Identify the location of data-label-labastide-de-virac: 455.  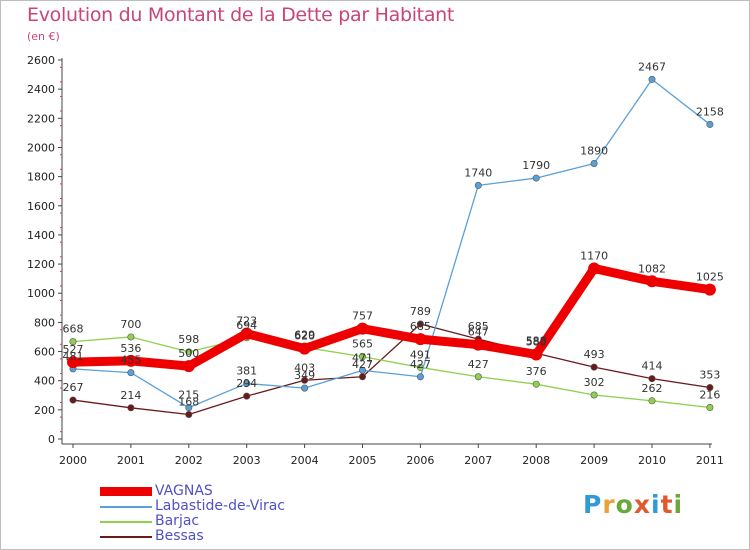
(130, 360).